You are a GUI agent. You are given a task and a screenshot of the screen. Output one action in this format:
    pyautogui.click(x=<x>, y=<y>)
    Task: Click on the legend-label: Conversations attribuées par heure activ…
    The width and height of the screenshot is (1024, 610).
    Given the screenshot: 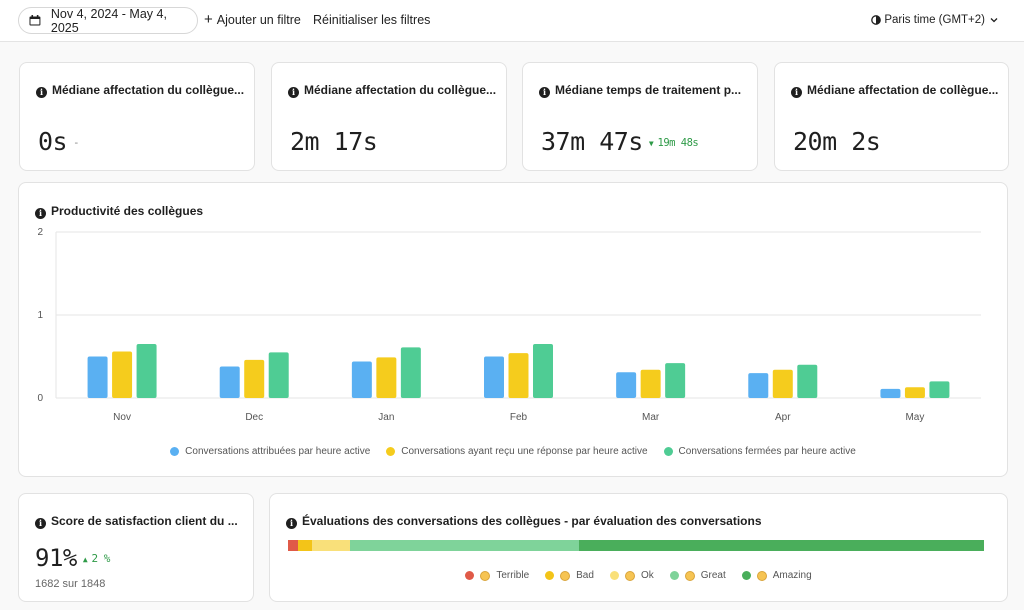 What is the action you would take?
    pyautogui.click(x=278, y=451)
    